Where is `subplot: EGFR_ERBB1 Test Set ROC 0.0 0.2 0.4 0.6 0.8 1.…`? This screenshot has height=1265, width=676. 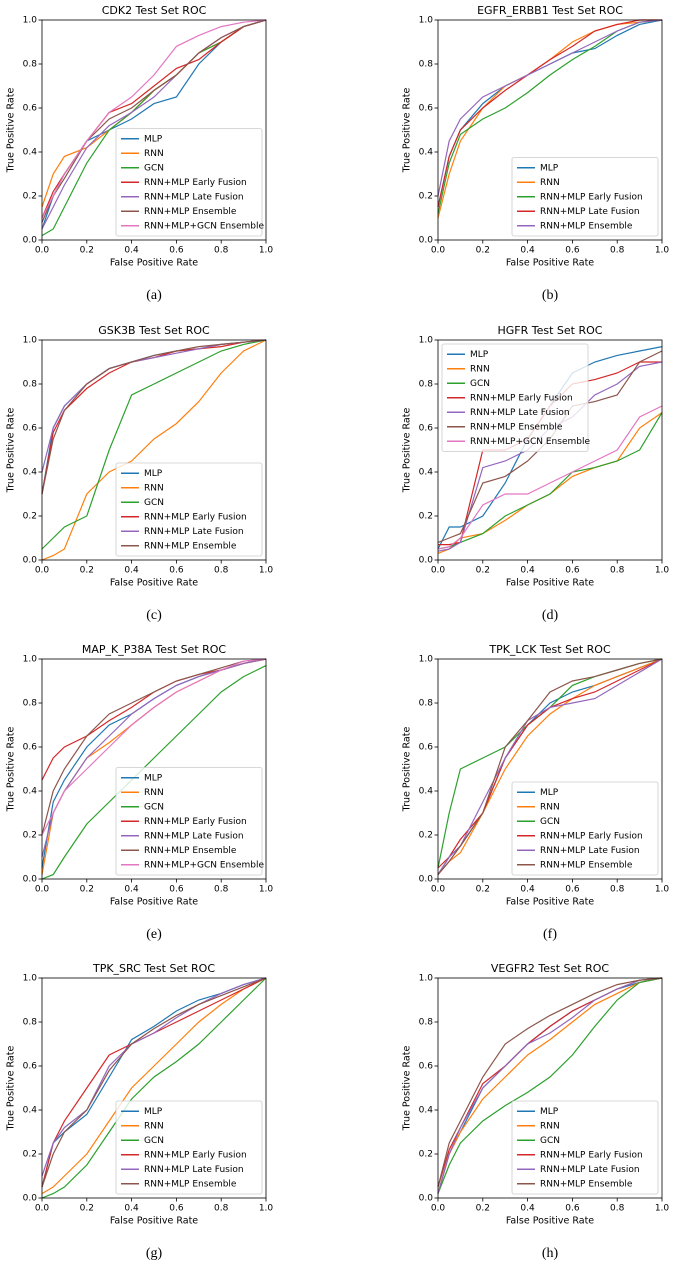
subplot: EGFR_ERBB1 Test Set ROC 0.0 0.2 0.4 0.6 0.8 1.… is located at coordinates (536, 153).